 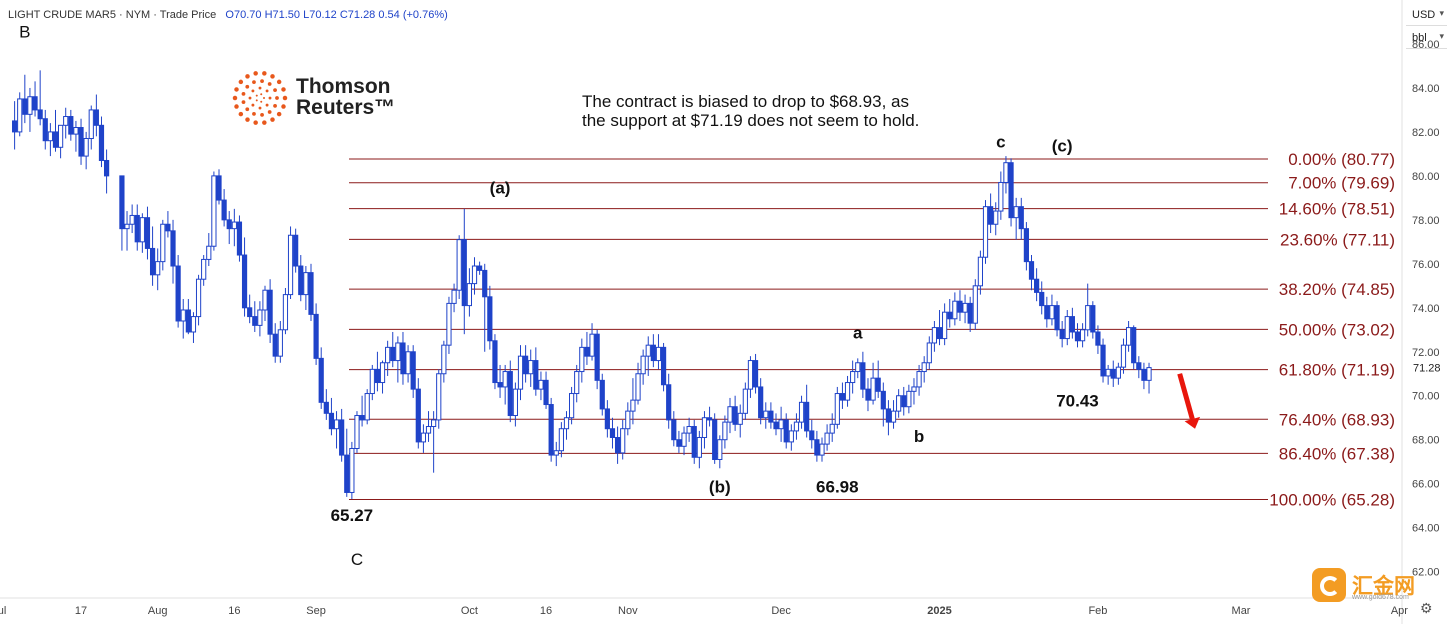 I want to click on y-tick-label: 66.00, so click(x=1426, y=485).